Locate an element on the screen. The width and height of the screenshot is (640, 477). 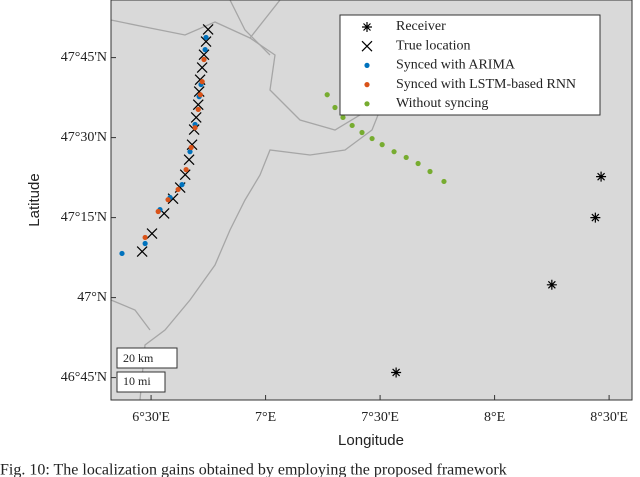
x-tick-label: 6°30'E is located at coordinates (151, 417).